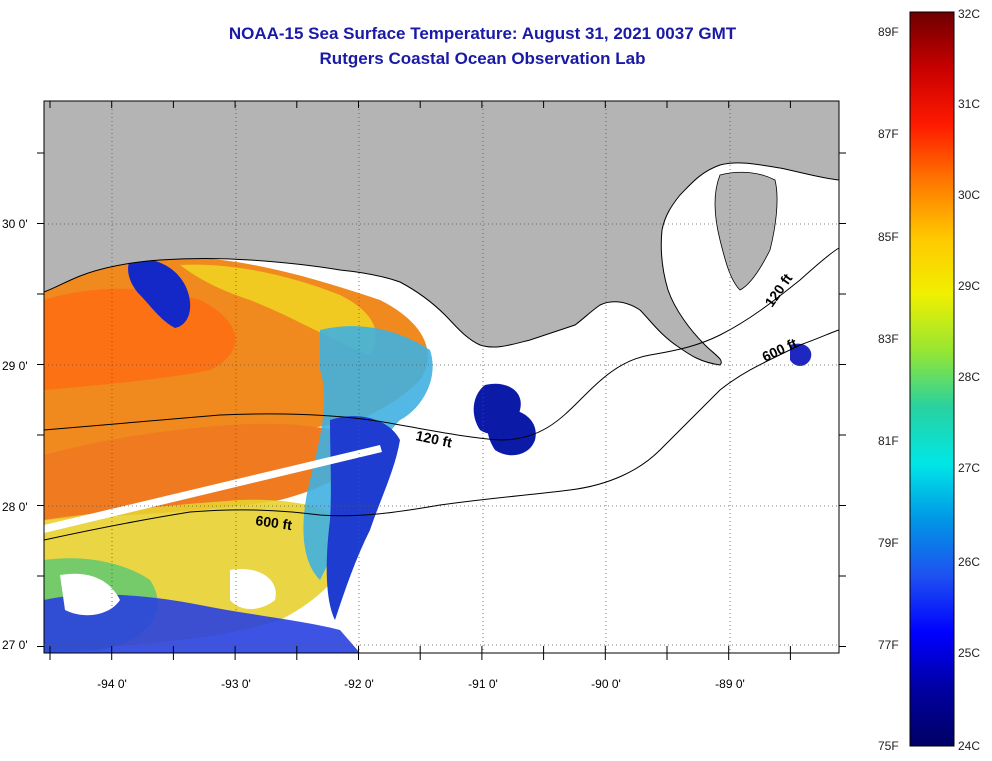 The width and height of the screenshot is (992, 761). I want to click on colorbar-c-label-5: 27C, so click(969, 468).